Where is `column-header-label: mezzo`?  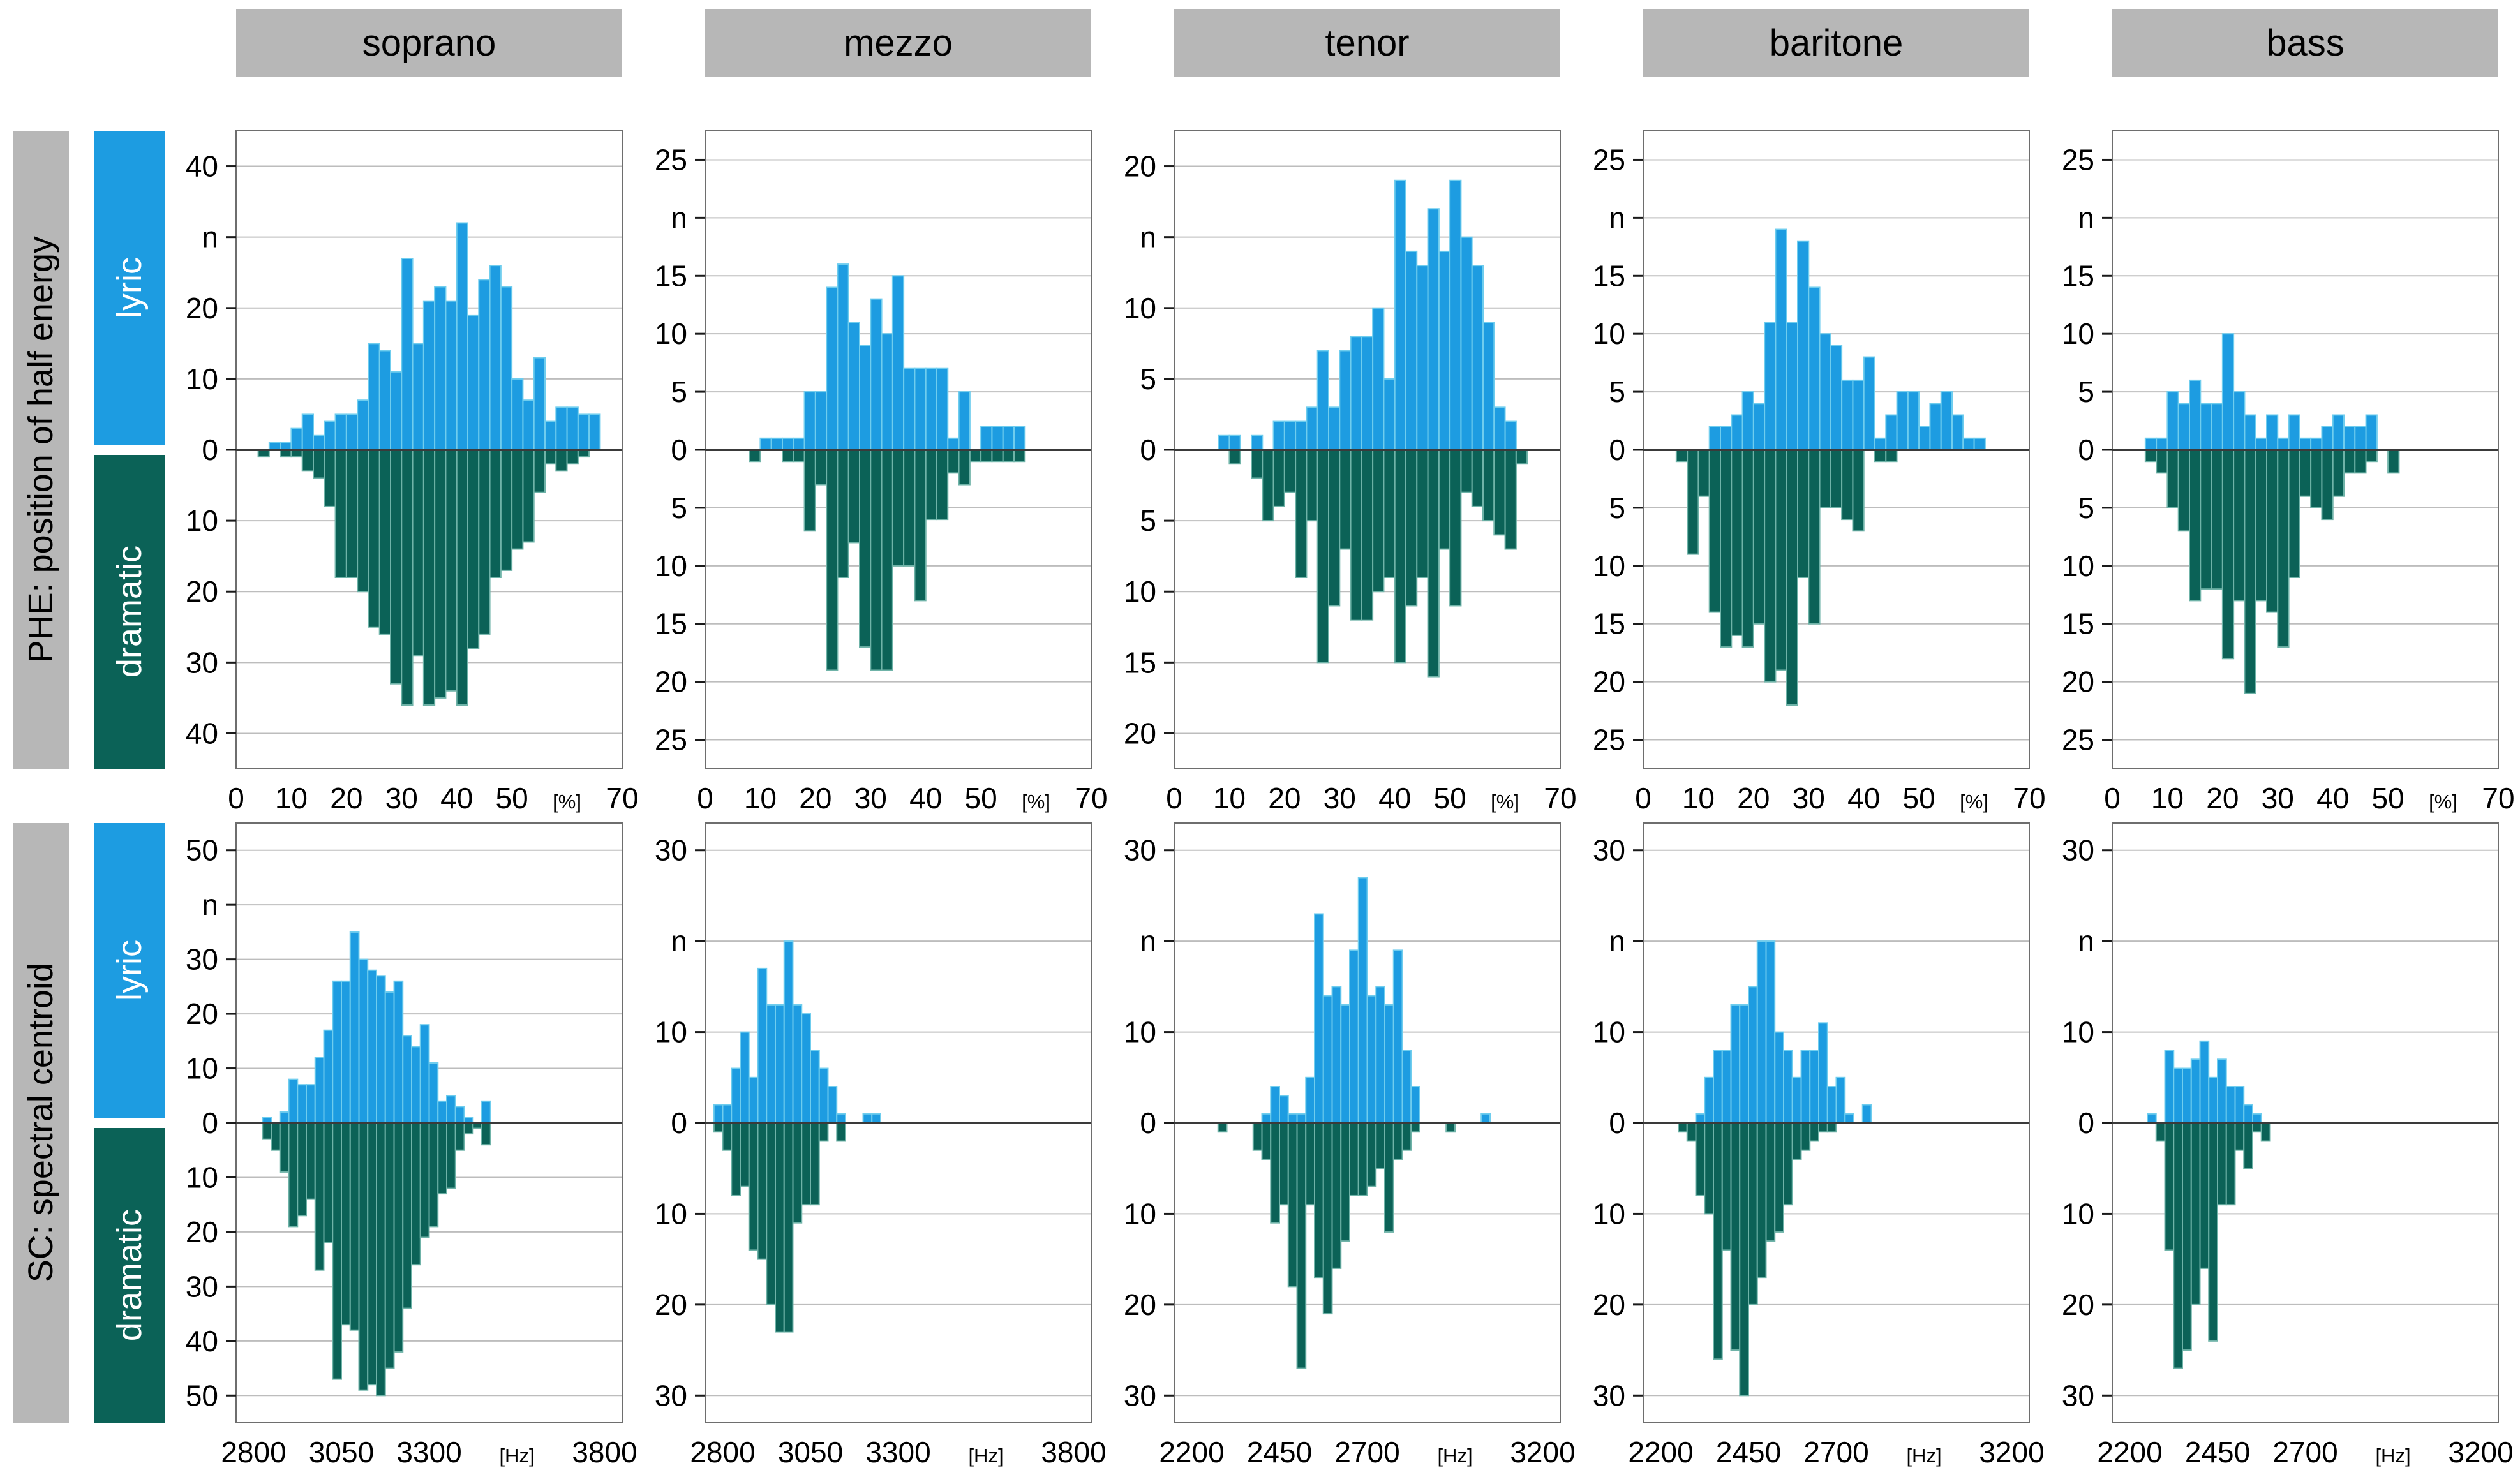
column-header-label: mezzo is located at coordinates (898, 43).